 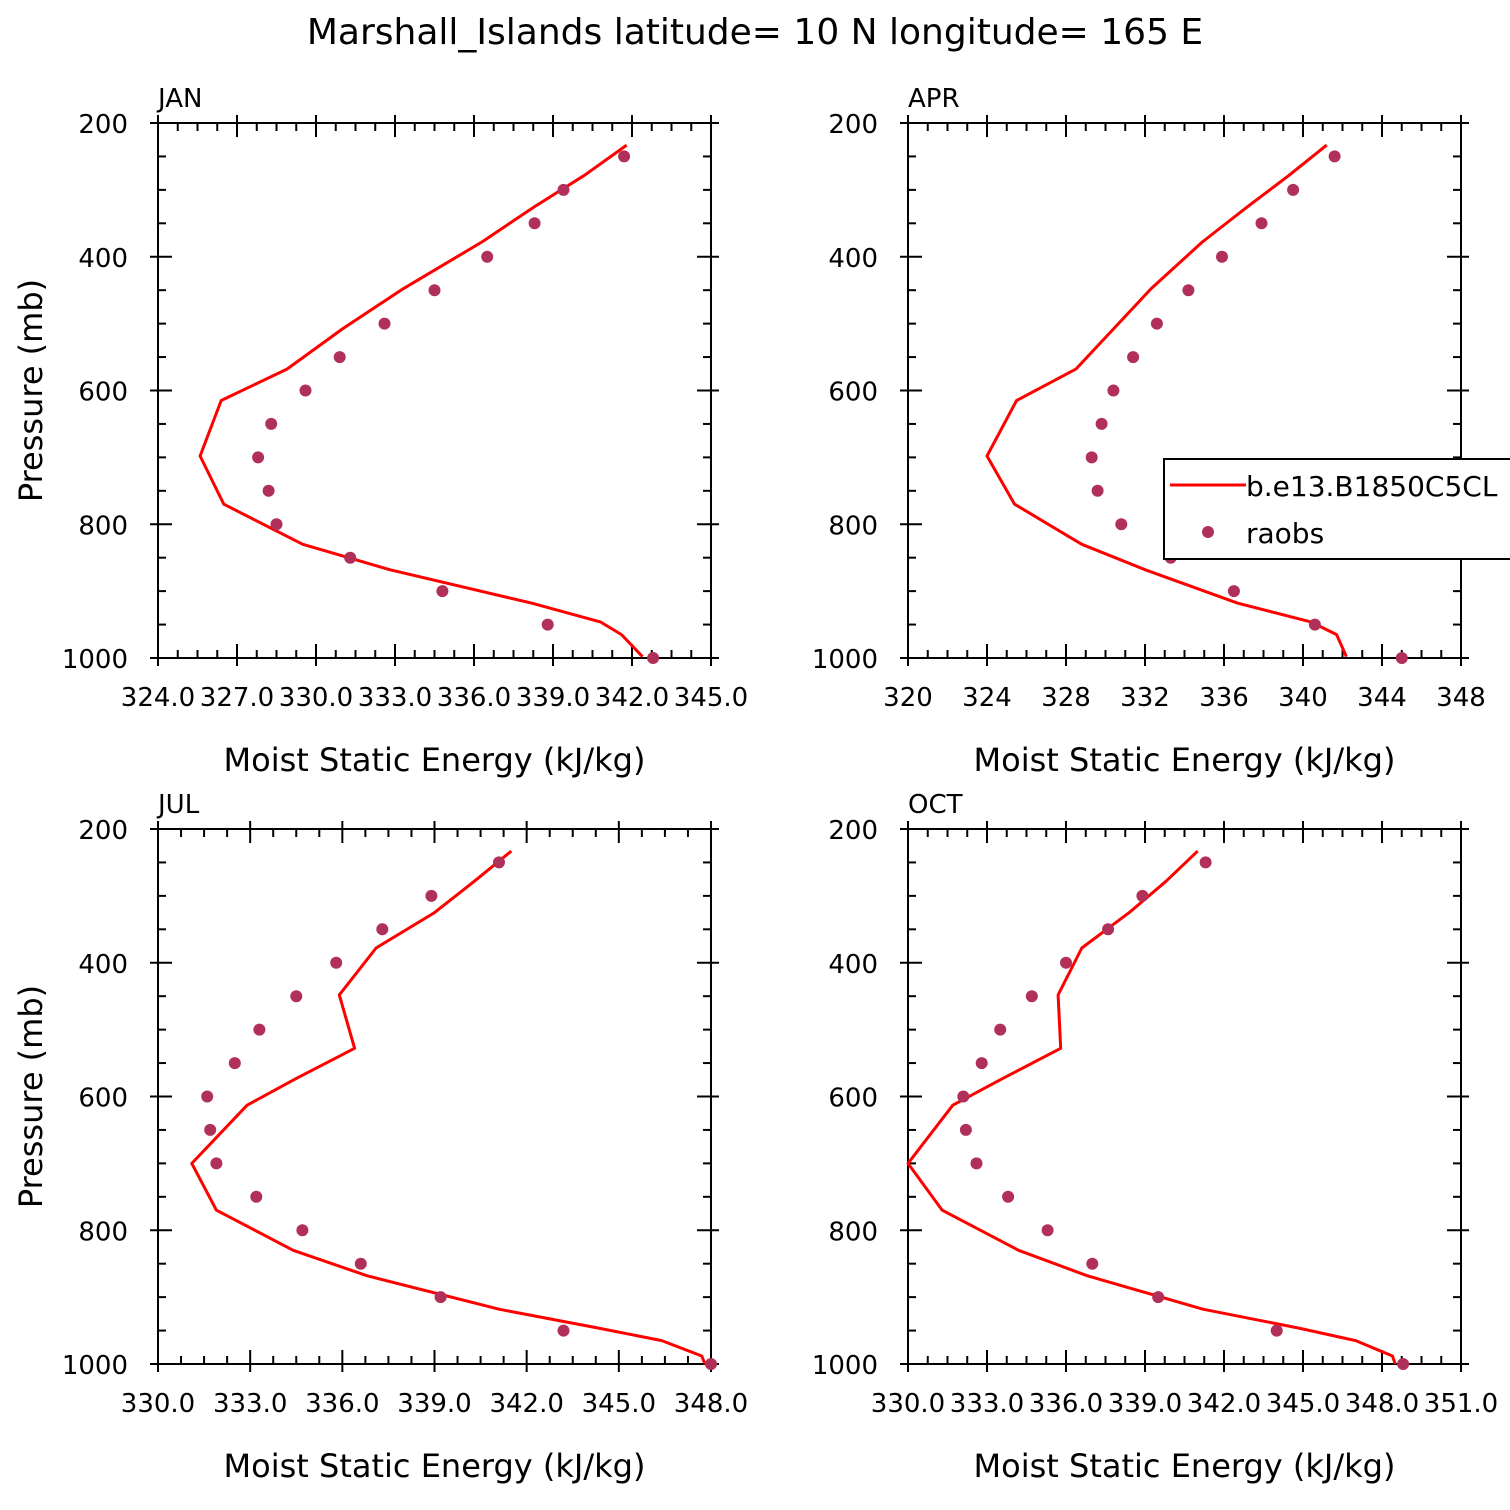 What do you see at coordinates (908, 698) in the screenshot?
I see `x-tick-label: 320` at bounding box center [908, 698].